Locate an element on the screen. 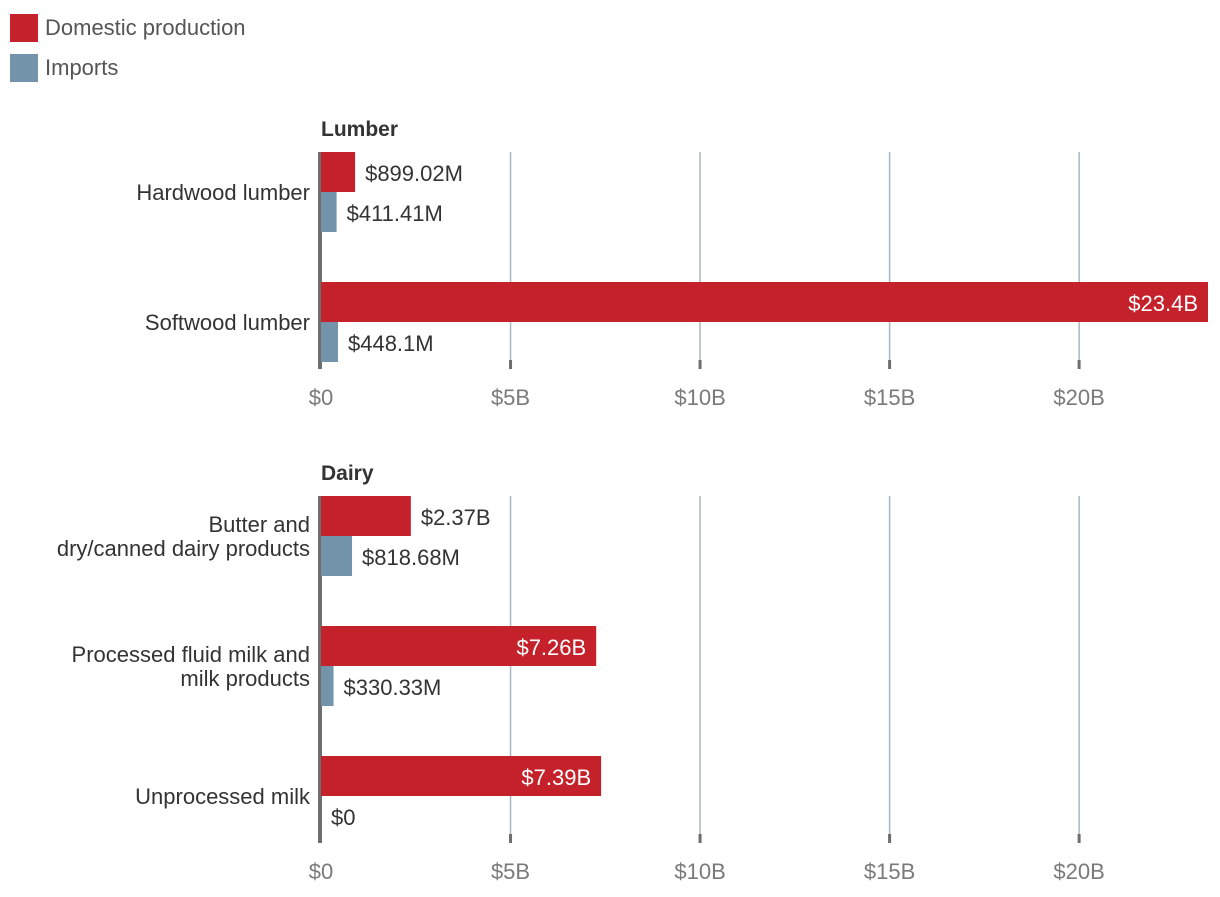 The image size is (1220, 897). category-label-lumber-1-0: Softwood lumber is located at coordinates (227, 322).